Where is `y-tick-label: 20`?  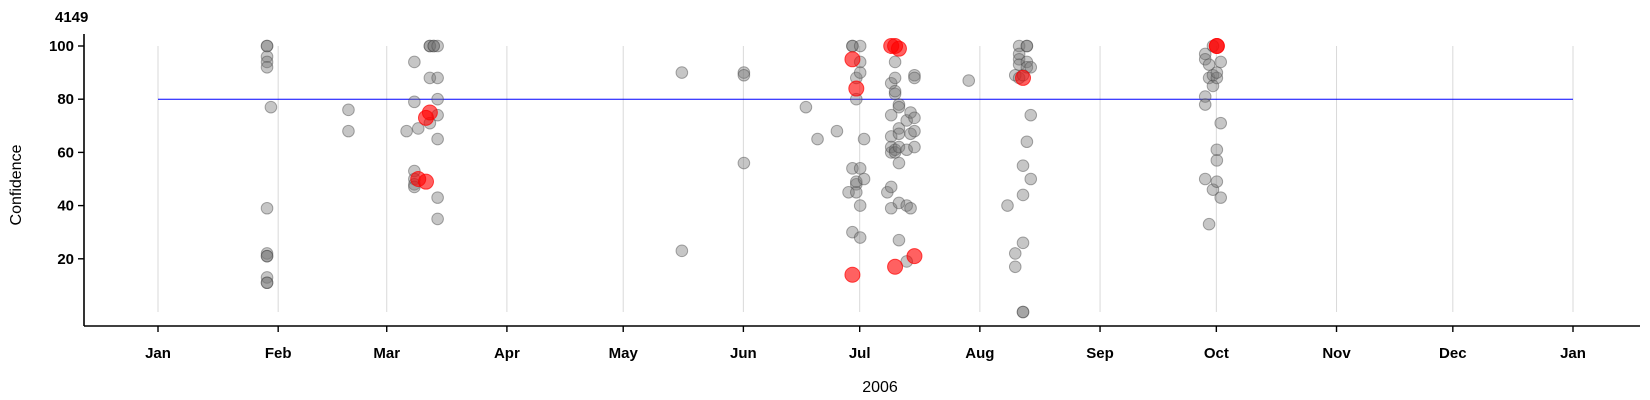
y-tick-label: 20 is located at coordinates (65, 259).